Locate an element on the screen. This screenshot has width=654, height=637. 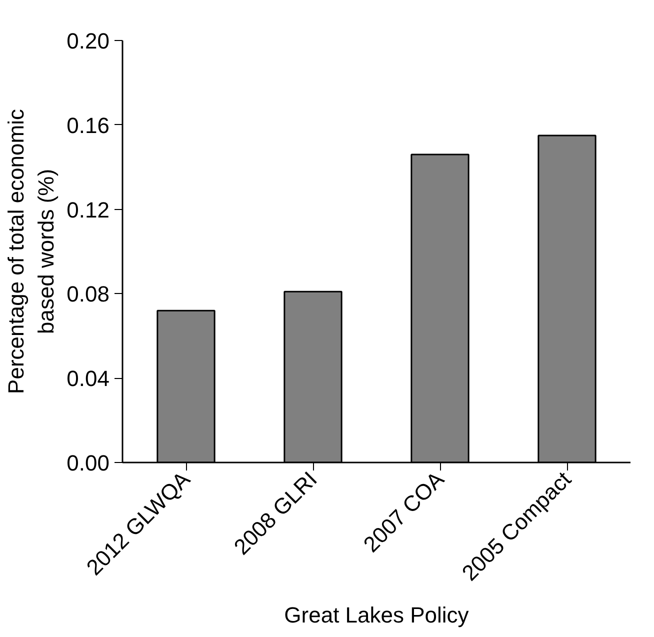
y-tick-label: 0.16 is located at coordinates (88, 125).